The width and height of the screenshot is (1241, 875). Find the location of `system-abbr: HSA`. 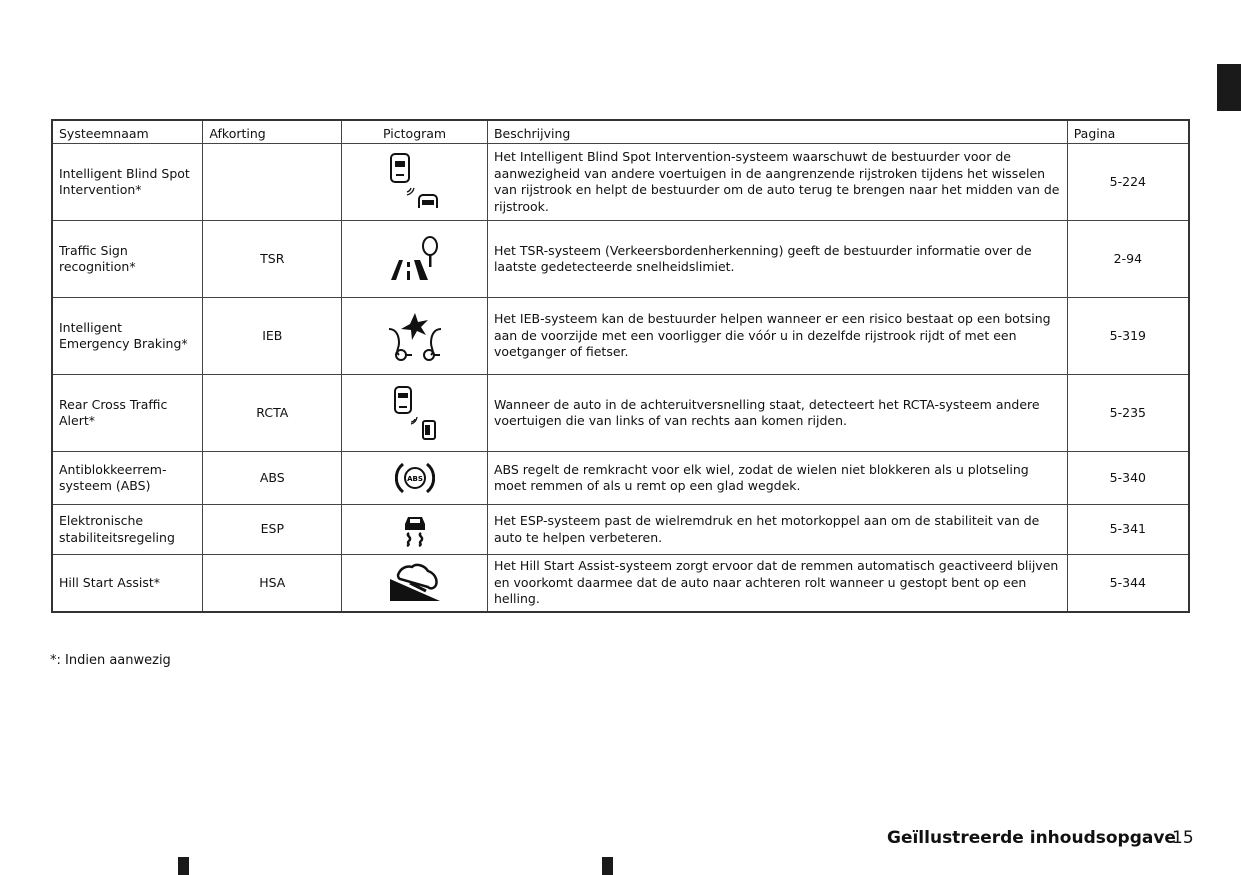

system-abbr: HSA is located at coordinates (272, 583).